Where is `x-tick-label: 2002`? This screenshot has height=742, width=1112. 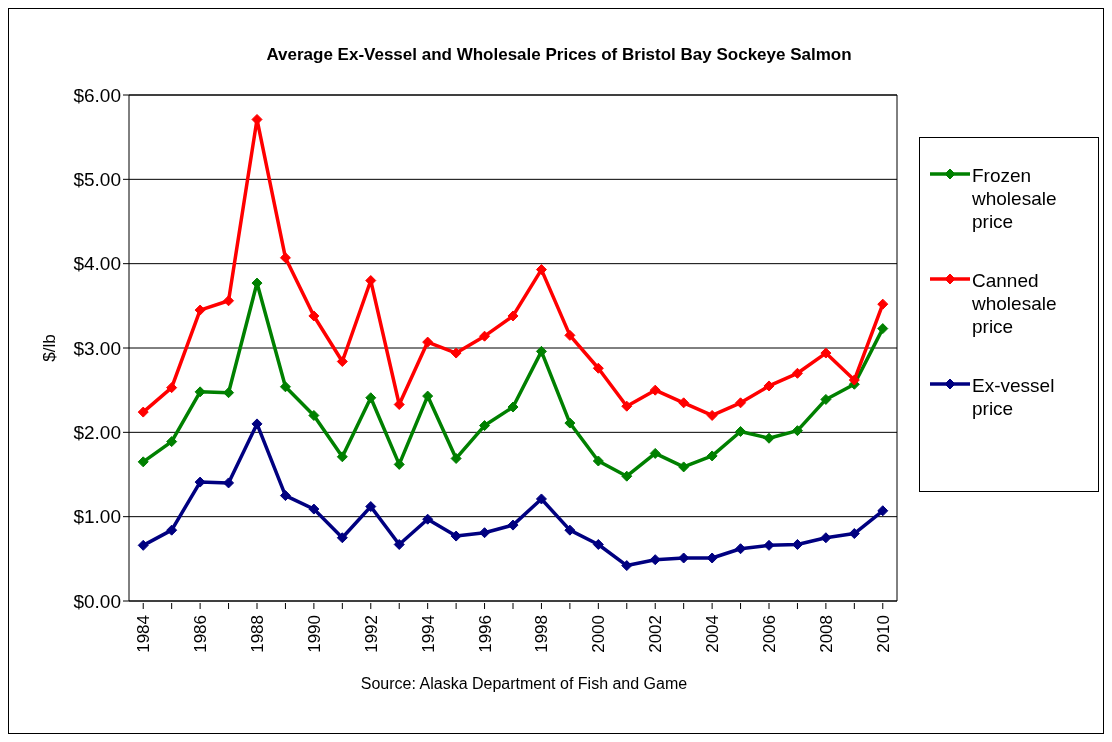
x-tick-label: 2002 is located at coordinates (656, 634).